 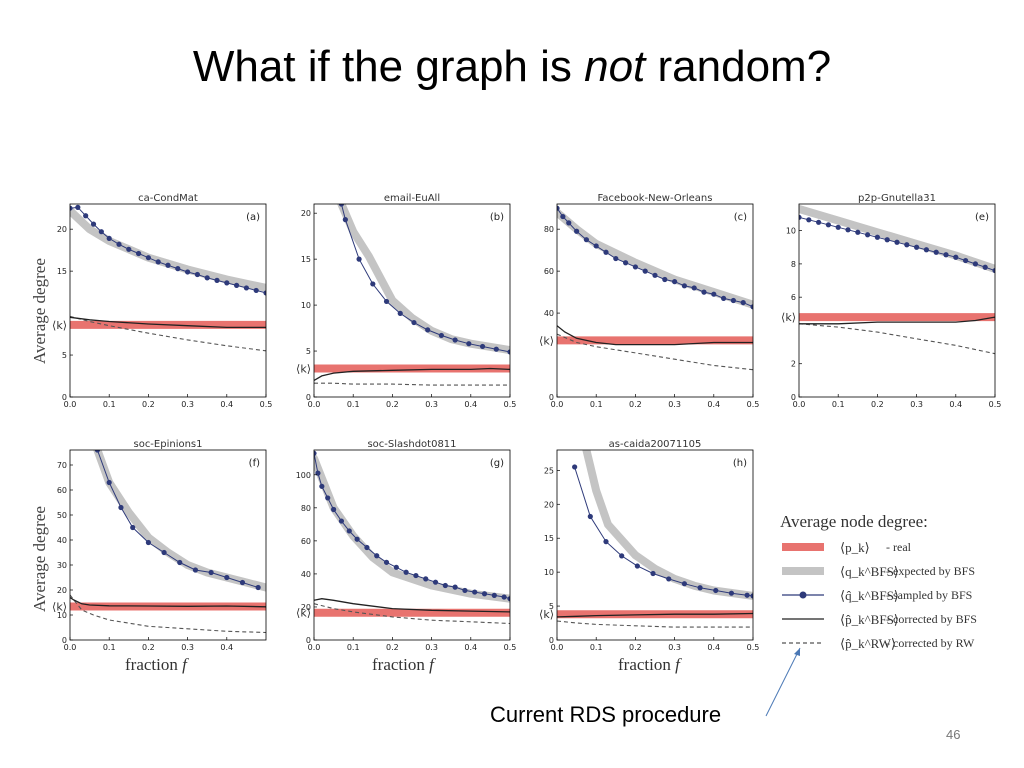 I want to click on legend-text: - sampled by BFS, so click(x=929, y=595).